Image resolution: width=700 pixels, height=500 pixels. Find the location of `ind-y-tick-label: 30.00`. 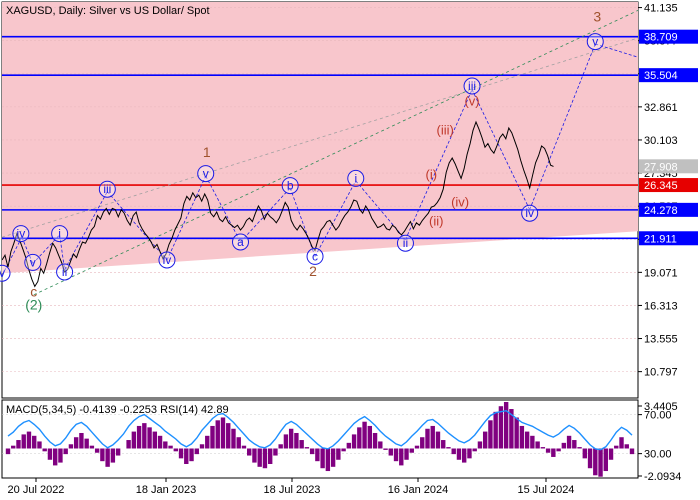

ind-y-tick-label: 30.00 is located at coordinates (658, 455).